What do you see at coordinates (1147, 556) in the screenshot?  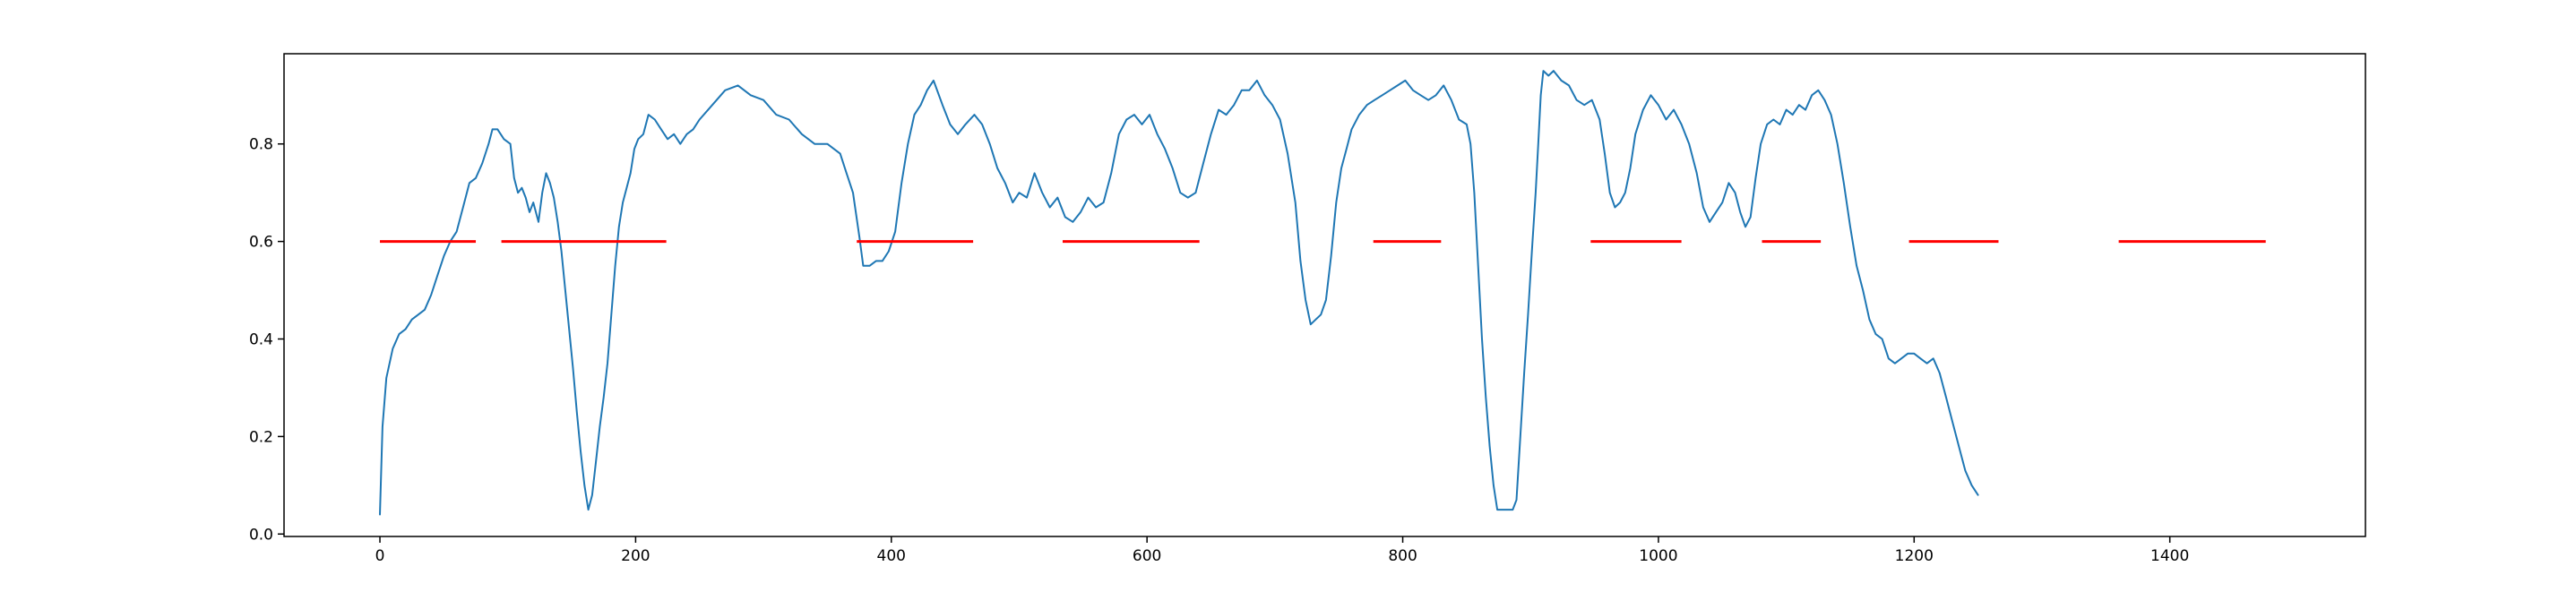 I see `x-tick-label: 600` at bounding box center [1147, 556].